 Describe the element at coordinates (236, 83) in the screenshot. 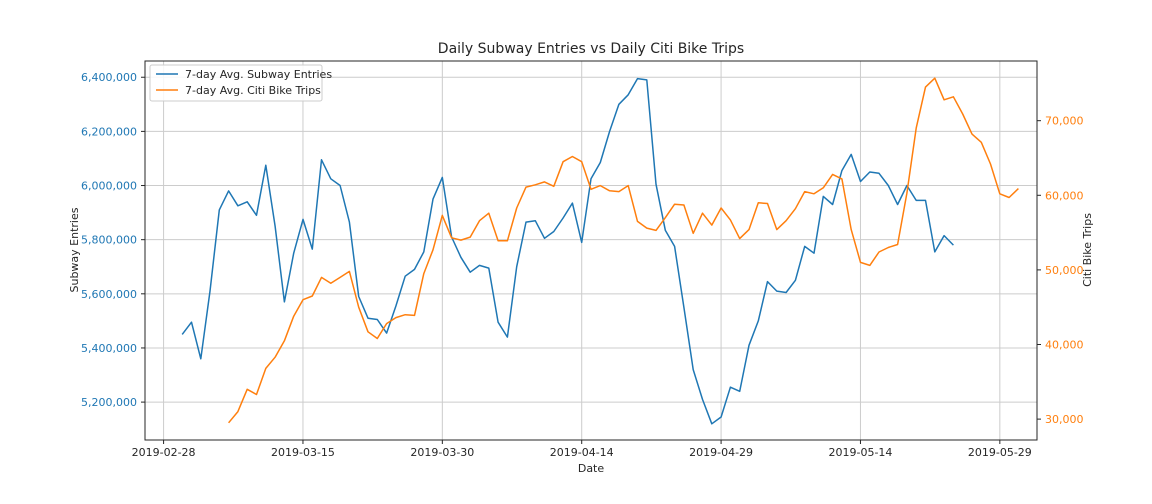

I see `legend-box` at that location.